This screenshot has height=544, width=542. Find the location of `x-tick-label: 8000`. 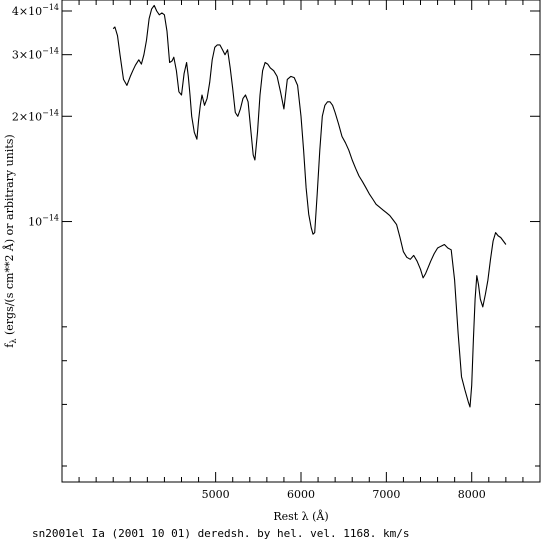

x-tick-label: 8000 is located at coordinates (472, 494).